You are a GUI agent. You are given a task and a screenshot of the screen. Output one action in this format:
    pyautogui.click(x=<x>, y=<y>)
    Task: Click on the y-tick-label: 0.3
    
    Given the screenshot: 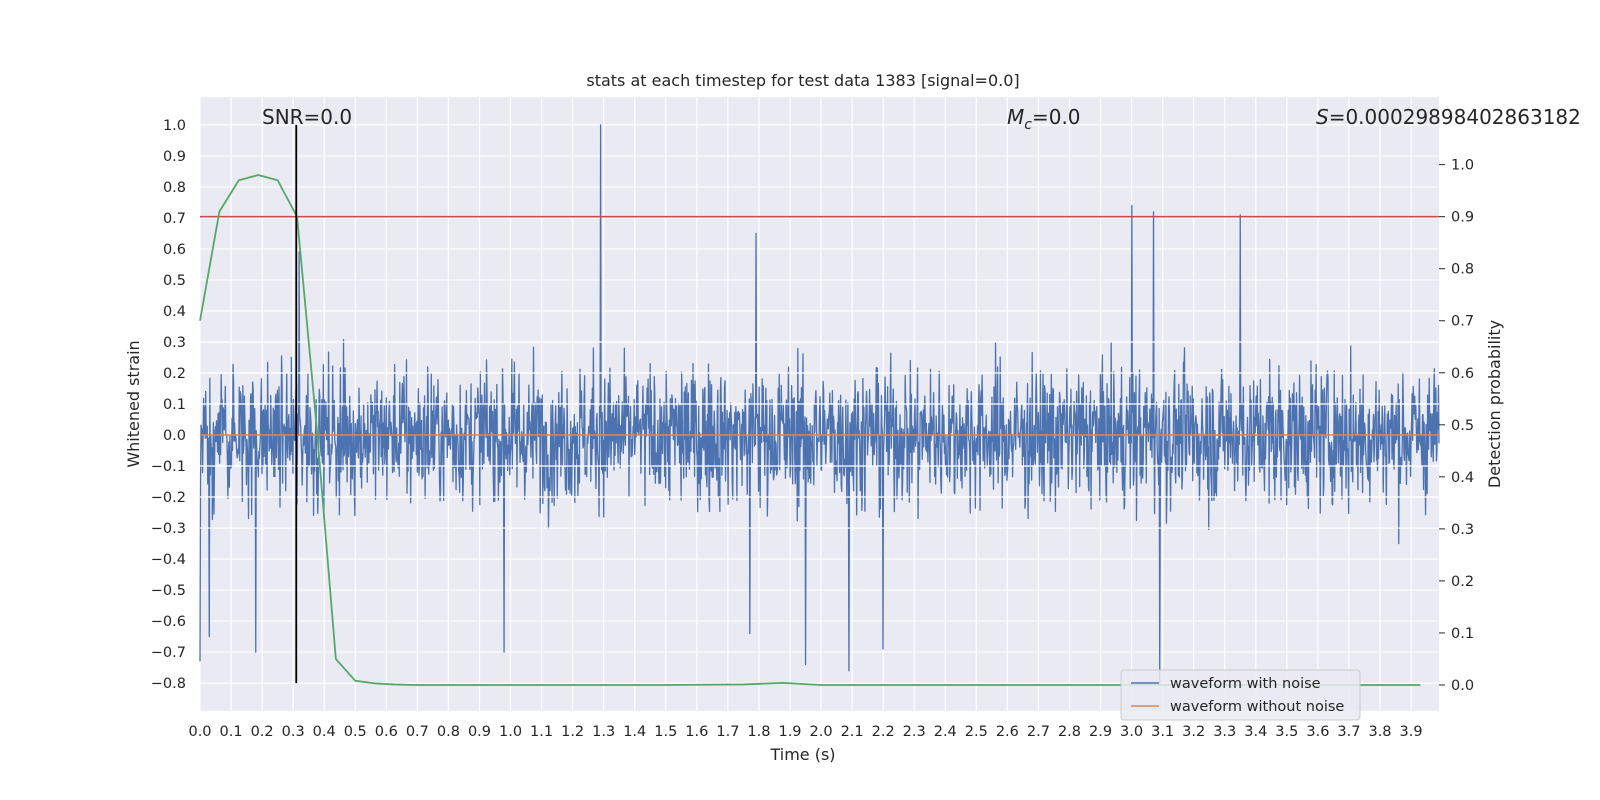 What is the action you would take?
    pyautogui.click(x=174, y=343)
    